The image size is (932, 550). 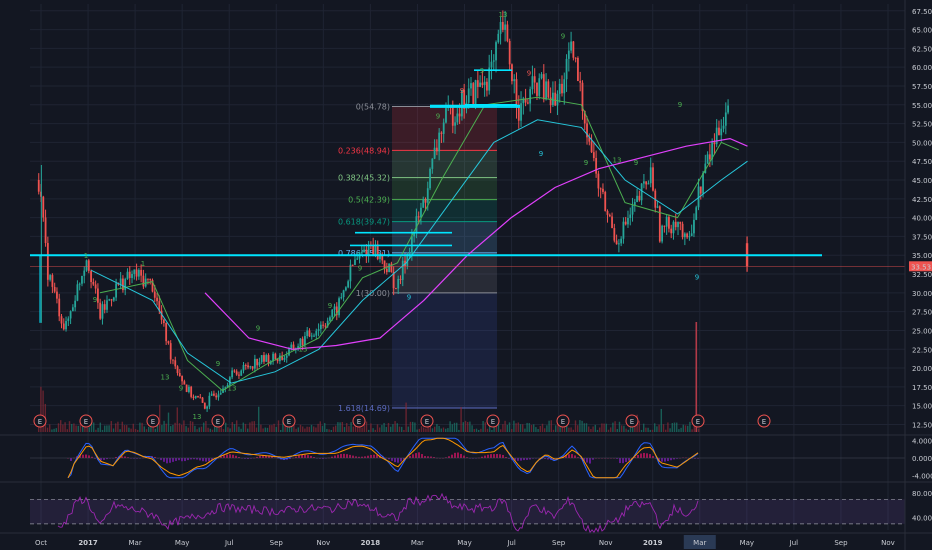 I want to click on volume-bars, so click(x=369, y=377).